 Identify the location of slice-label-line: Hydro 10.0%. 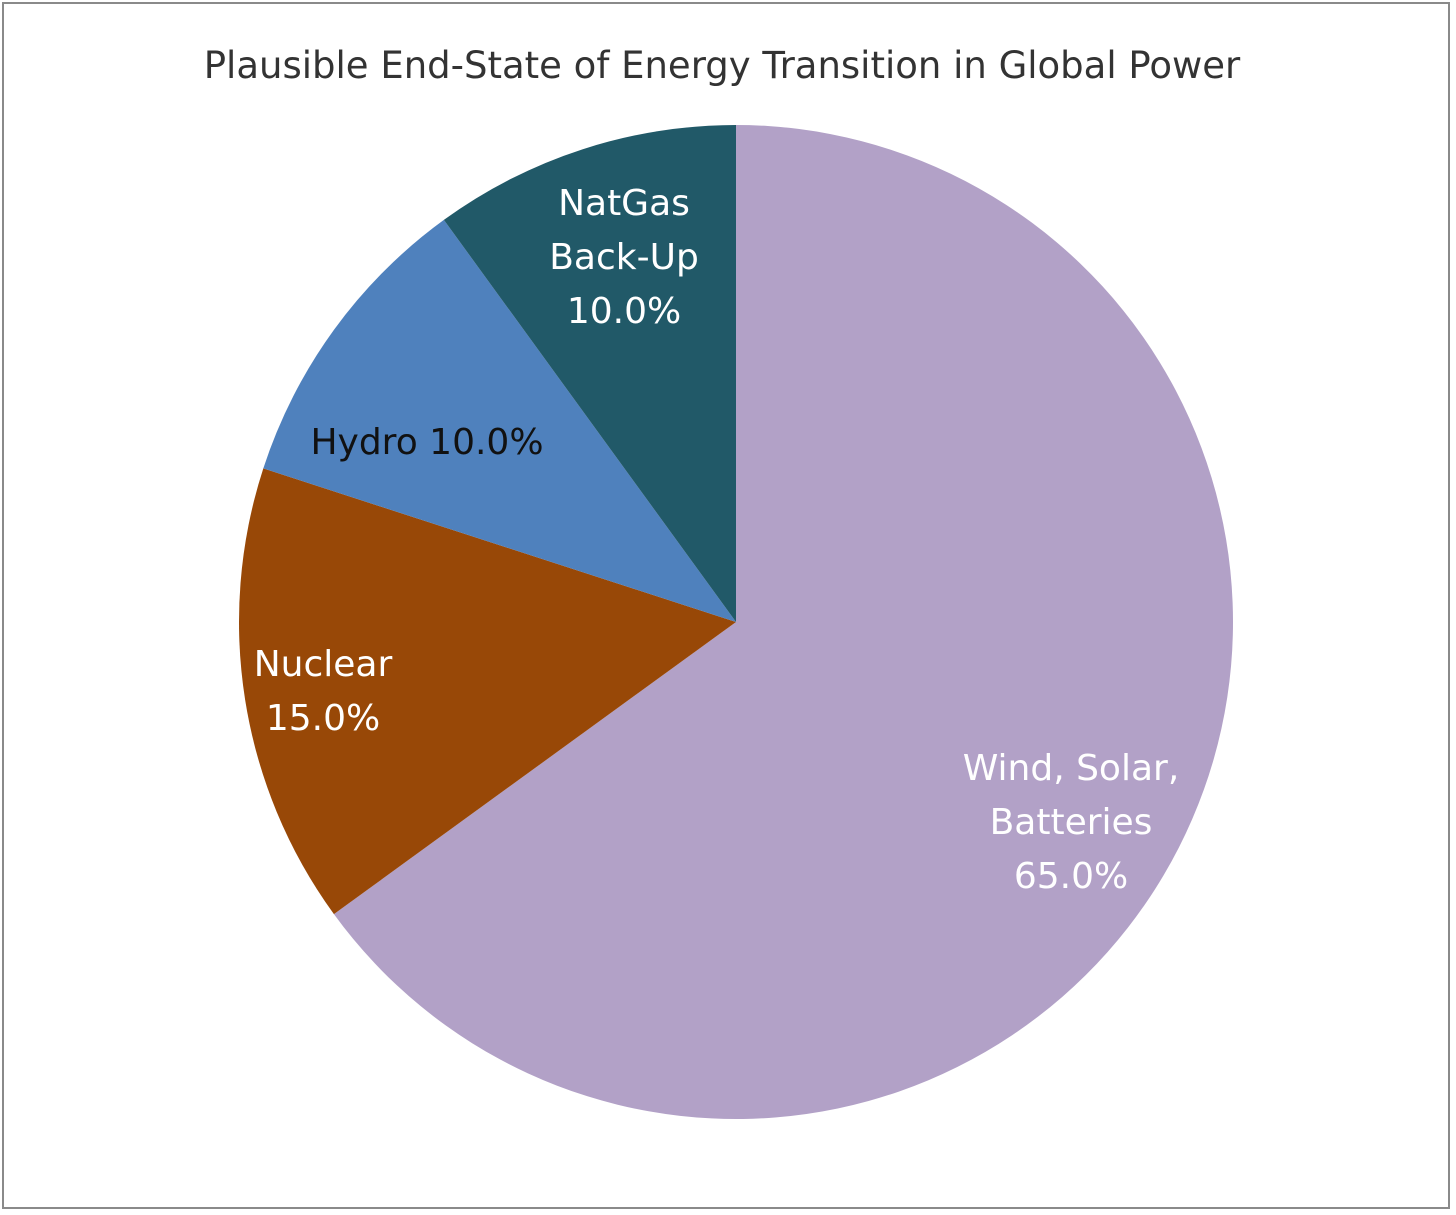
(426, 442).